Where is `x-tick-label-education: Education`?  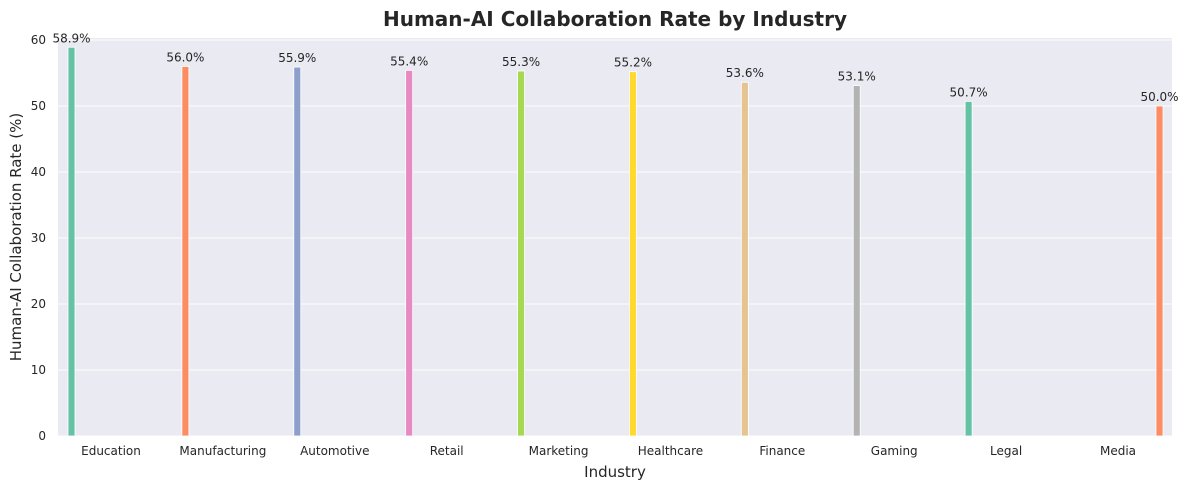
x-tick-label-education: Education is located at coordinates (111, 451).